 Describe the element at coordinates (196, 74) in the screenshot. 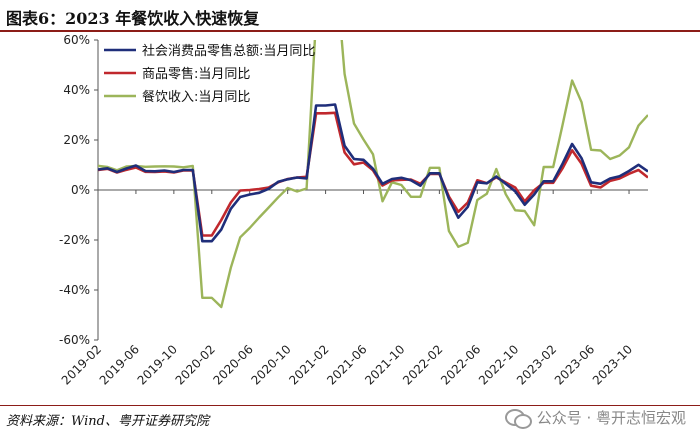

I see `legend-label: 商品零售:当月同比` at that location.